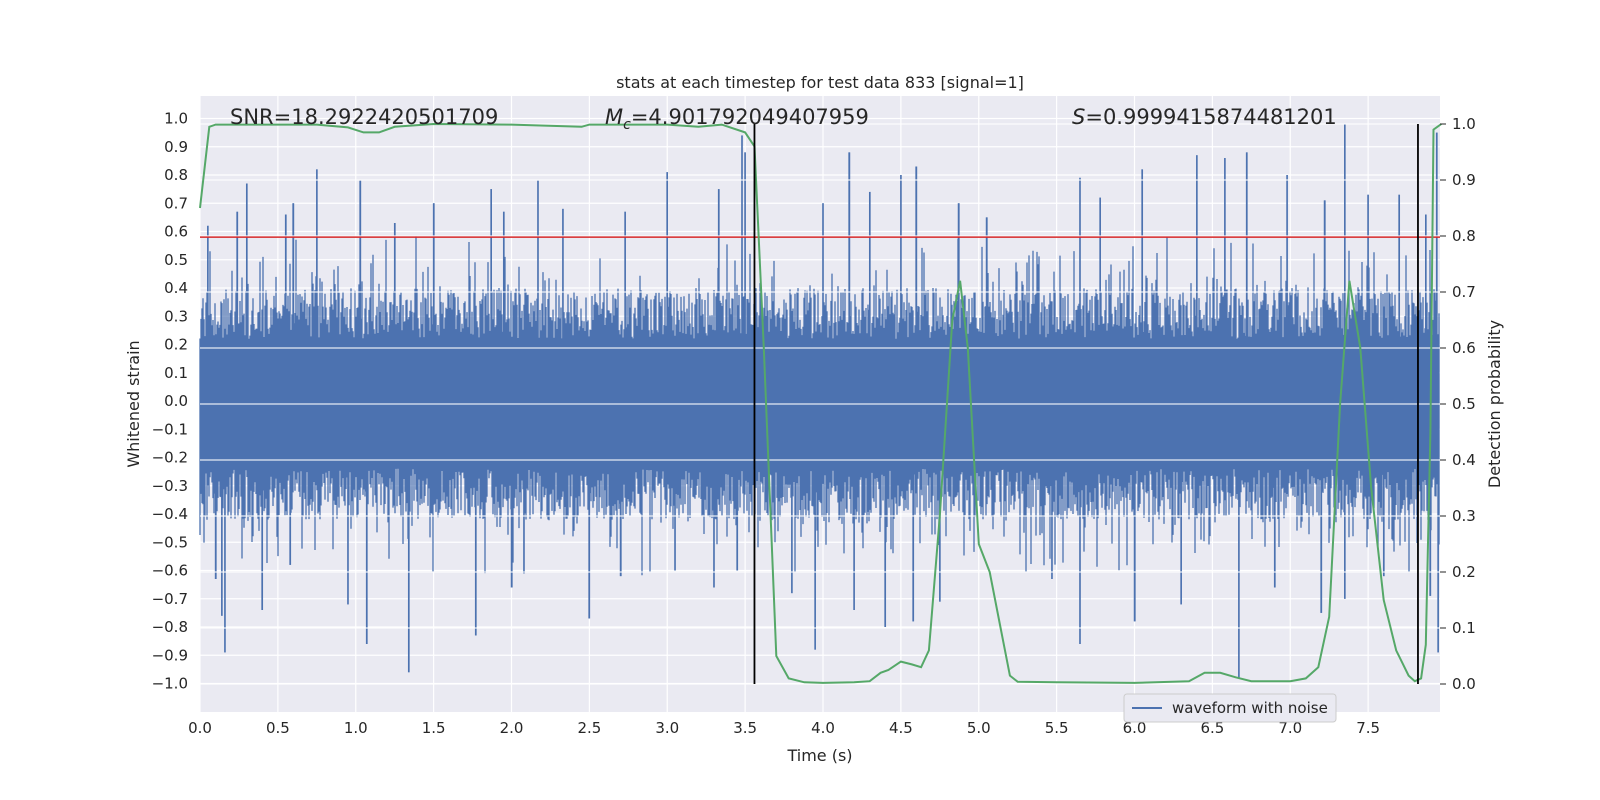  What do you see at coordinates (1250, 708) in the screenshot?
I see `legend-label-waveform: waveform with noise` at bounding box center [1250, 708].